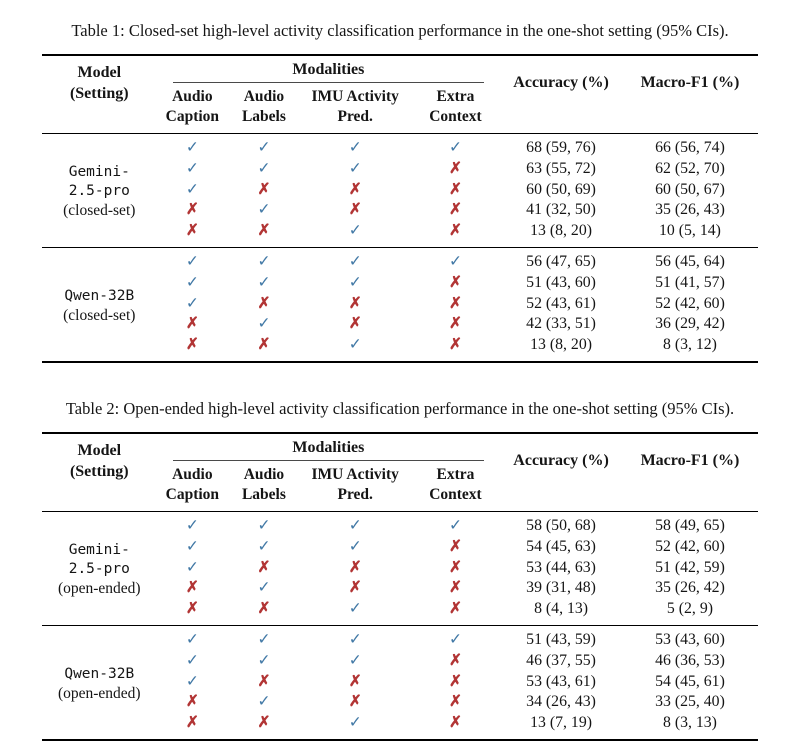 The height and width of the screenshot is (741, 800). I want to click on macro-f1-value: 46 (36, 53), so click(690, 660).